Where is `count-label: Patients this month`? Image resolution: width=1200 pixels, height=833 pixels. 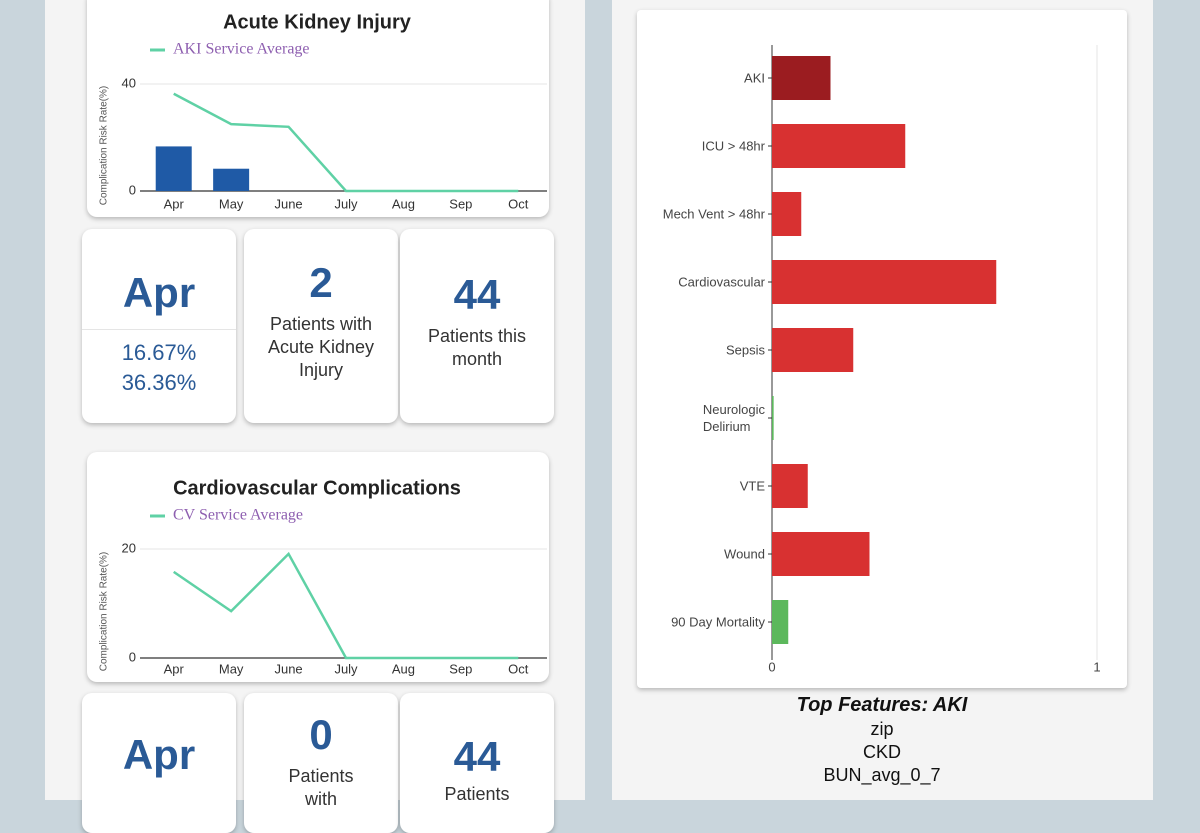 count-label: Patients this month is located at coordinates (477, 347).